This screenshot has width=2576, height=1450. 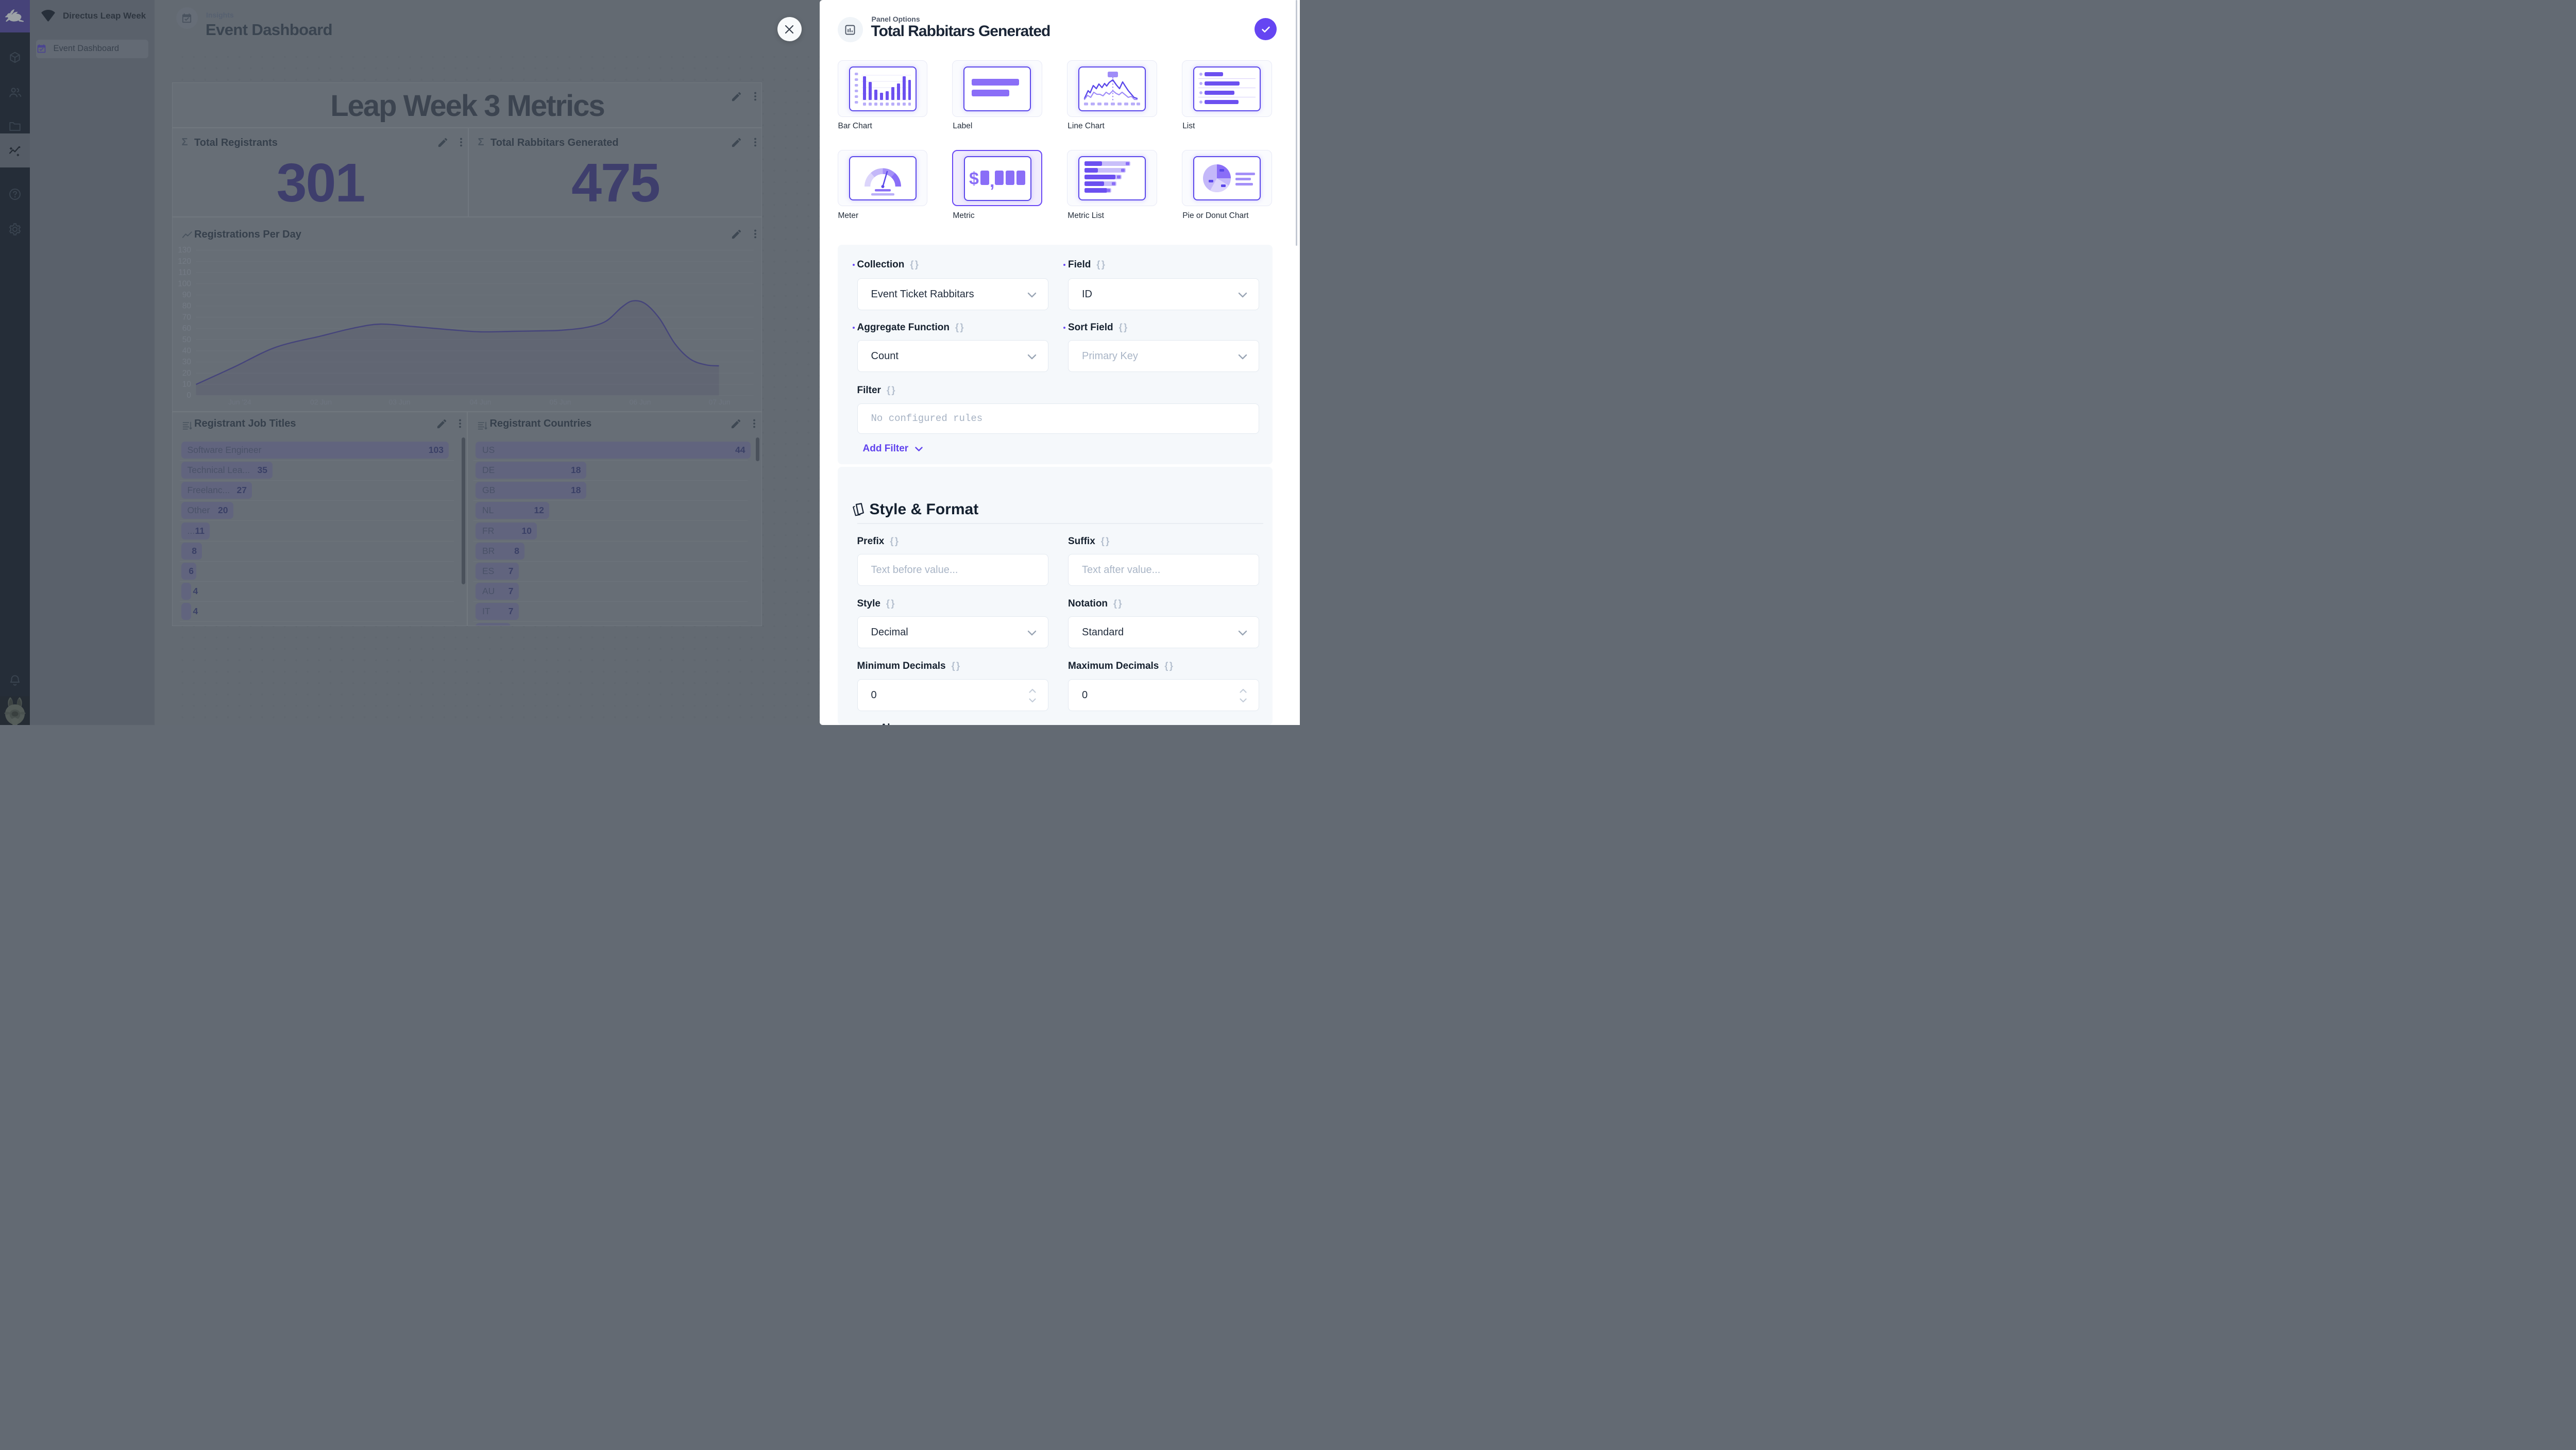 What do you see at coordinates (239, 402) in the screenshot?
I see `svg-text: Jun '24` at bounding box center [239, 402].